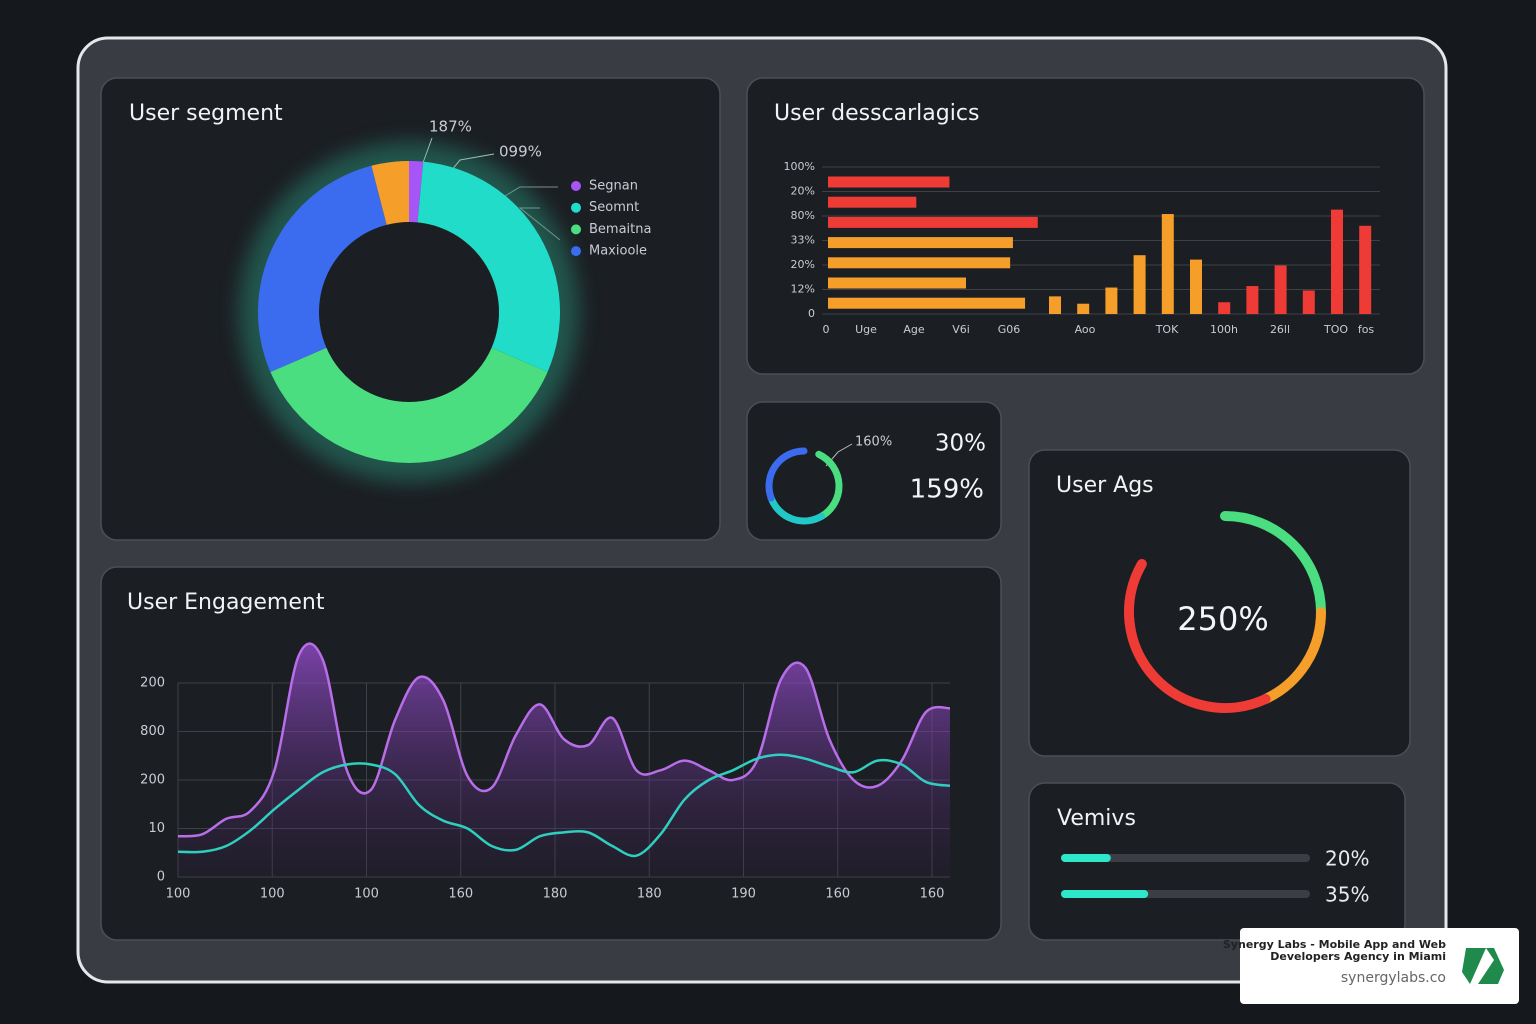 This screenshot has height=1024, width=1536. What do you see at coordinates (1347, 859) in the screenshot?
I see `progress-label: 20%` at bounding box center [1347, 859].